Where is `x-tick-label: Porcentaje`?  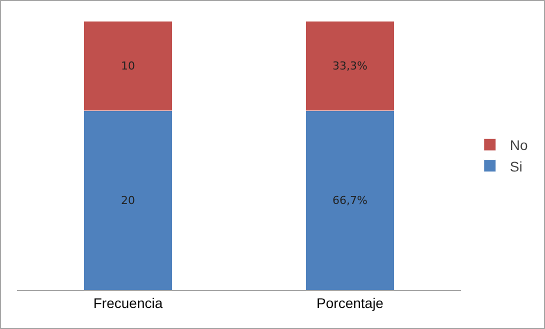 x-tick-label: Porcentaje is located at coordinates (350, 302).